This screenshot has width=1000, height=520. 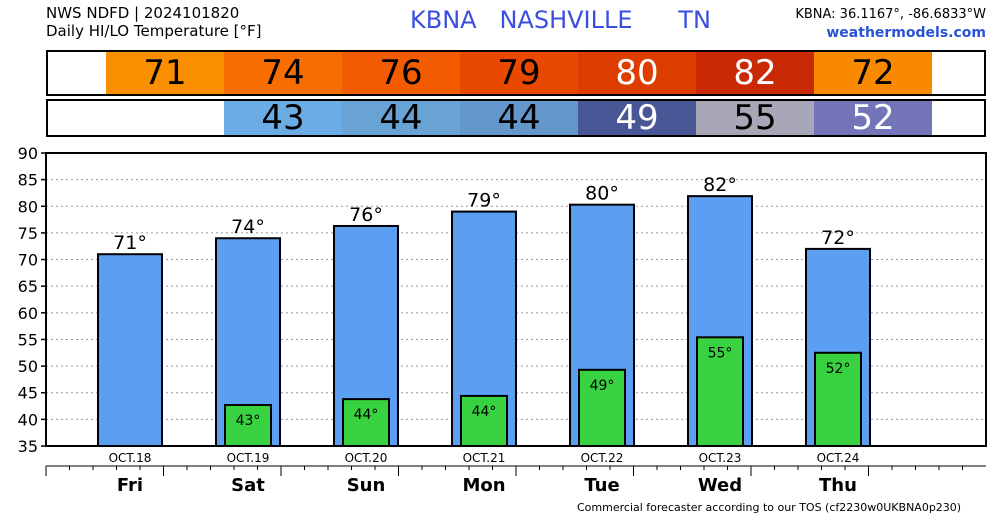 What do you see at coordinates (906, 33) in the screenshot?
I see `site-link: weathermodels.com` at bounding box center [906, 33].